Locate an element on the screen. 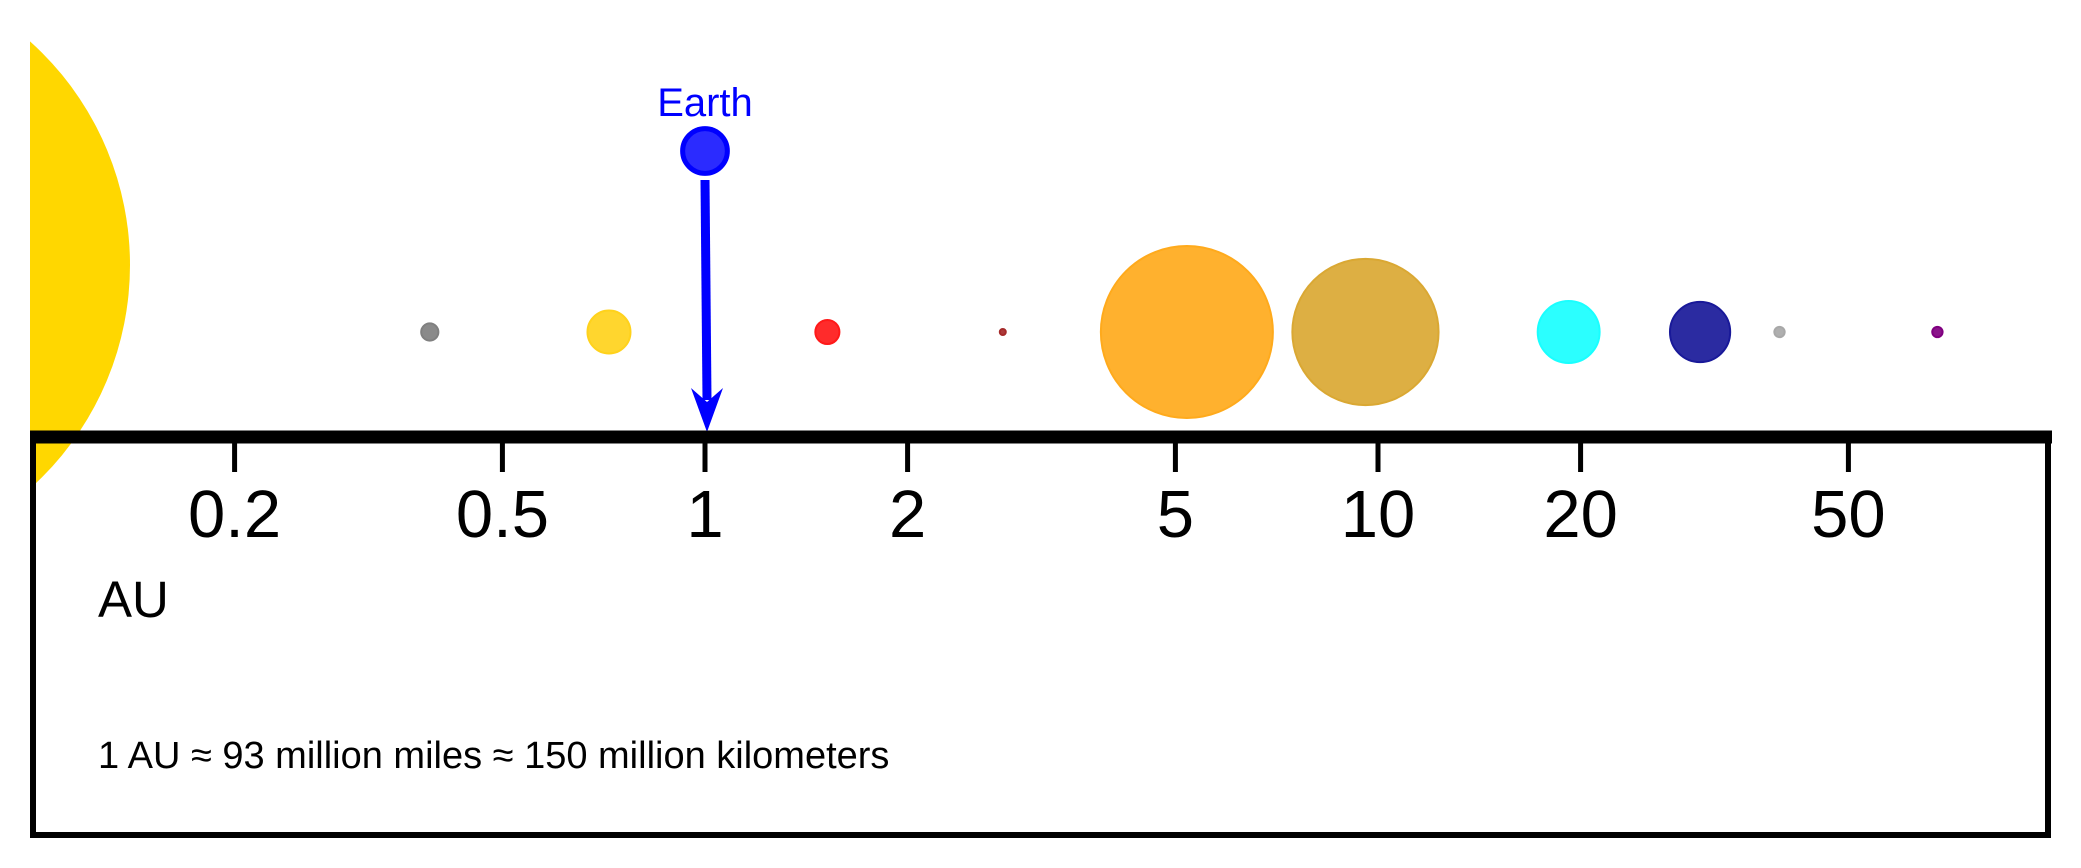  tick-label: 5 is located at coordinates (1175, 514).